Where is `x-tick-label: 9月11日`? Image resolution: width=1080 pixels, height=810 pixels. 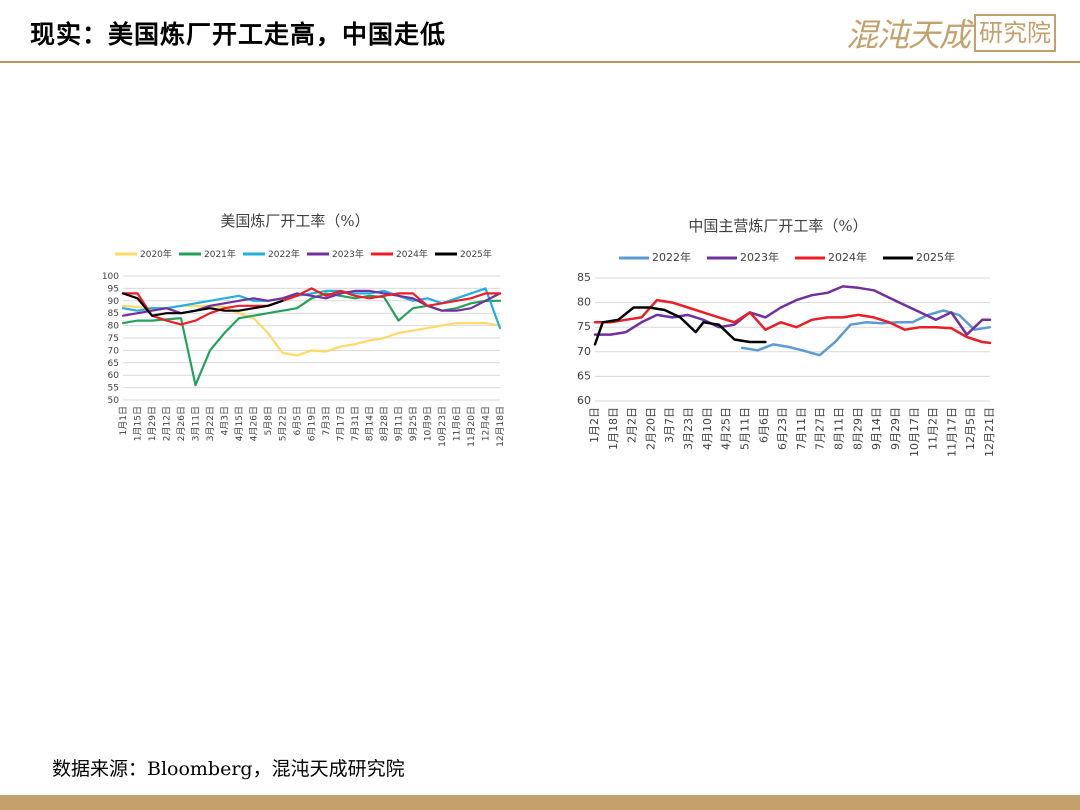 x-tick-label: 9月11日 is located at coordinates (399, 423).